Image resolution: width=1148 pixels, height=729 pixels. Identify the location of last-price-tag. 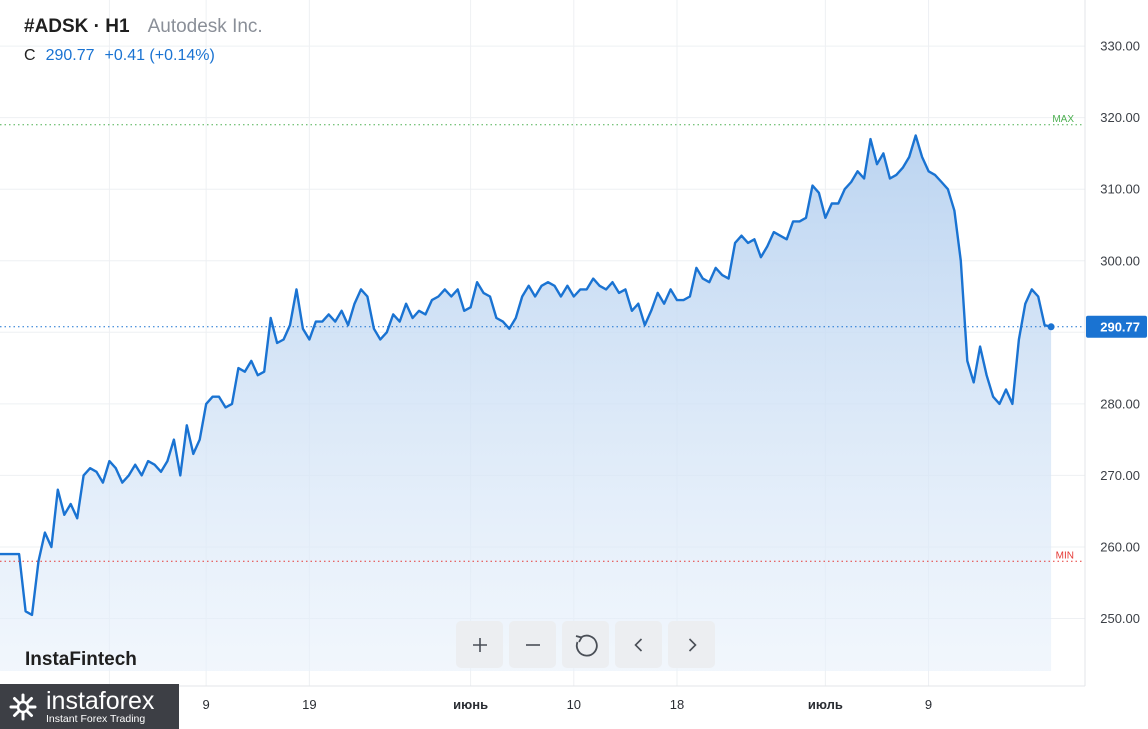
(1116, 326).